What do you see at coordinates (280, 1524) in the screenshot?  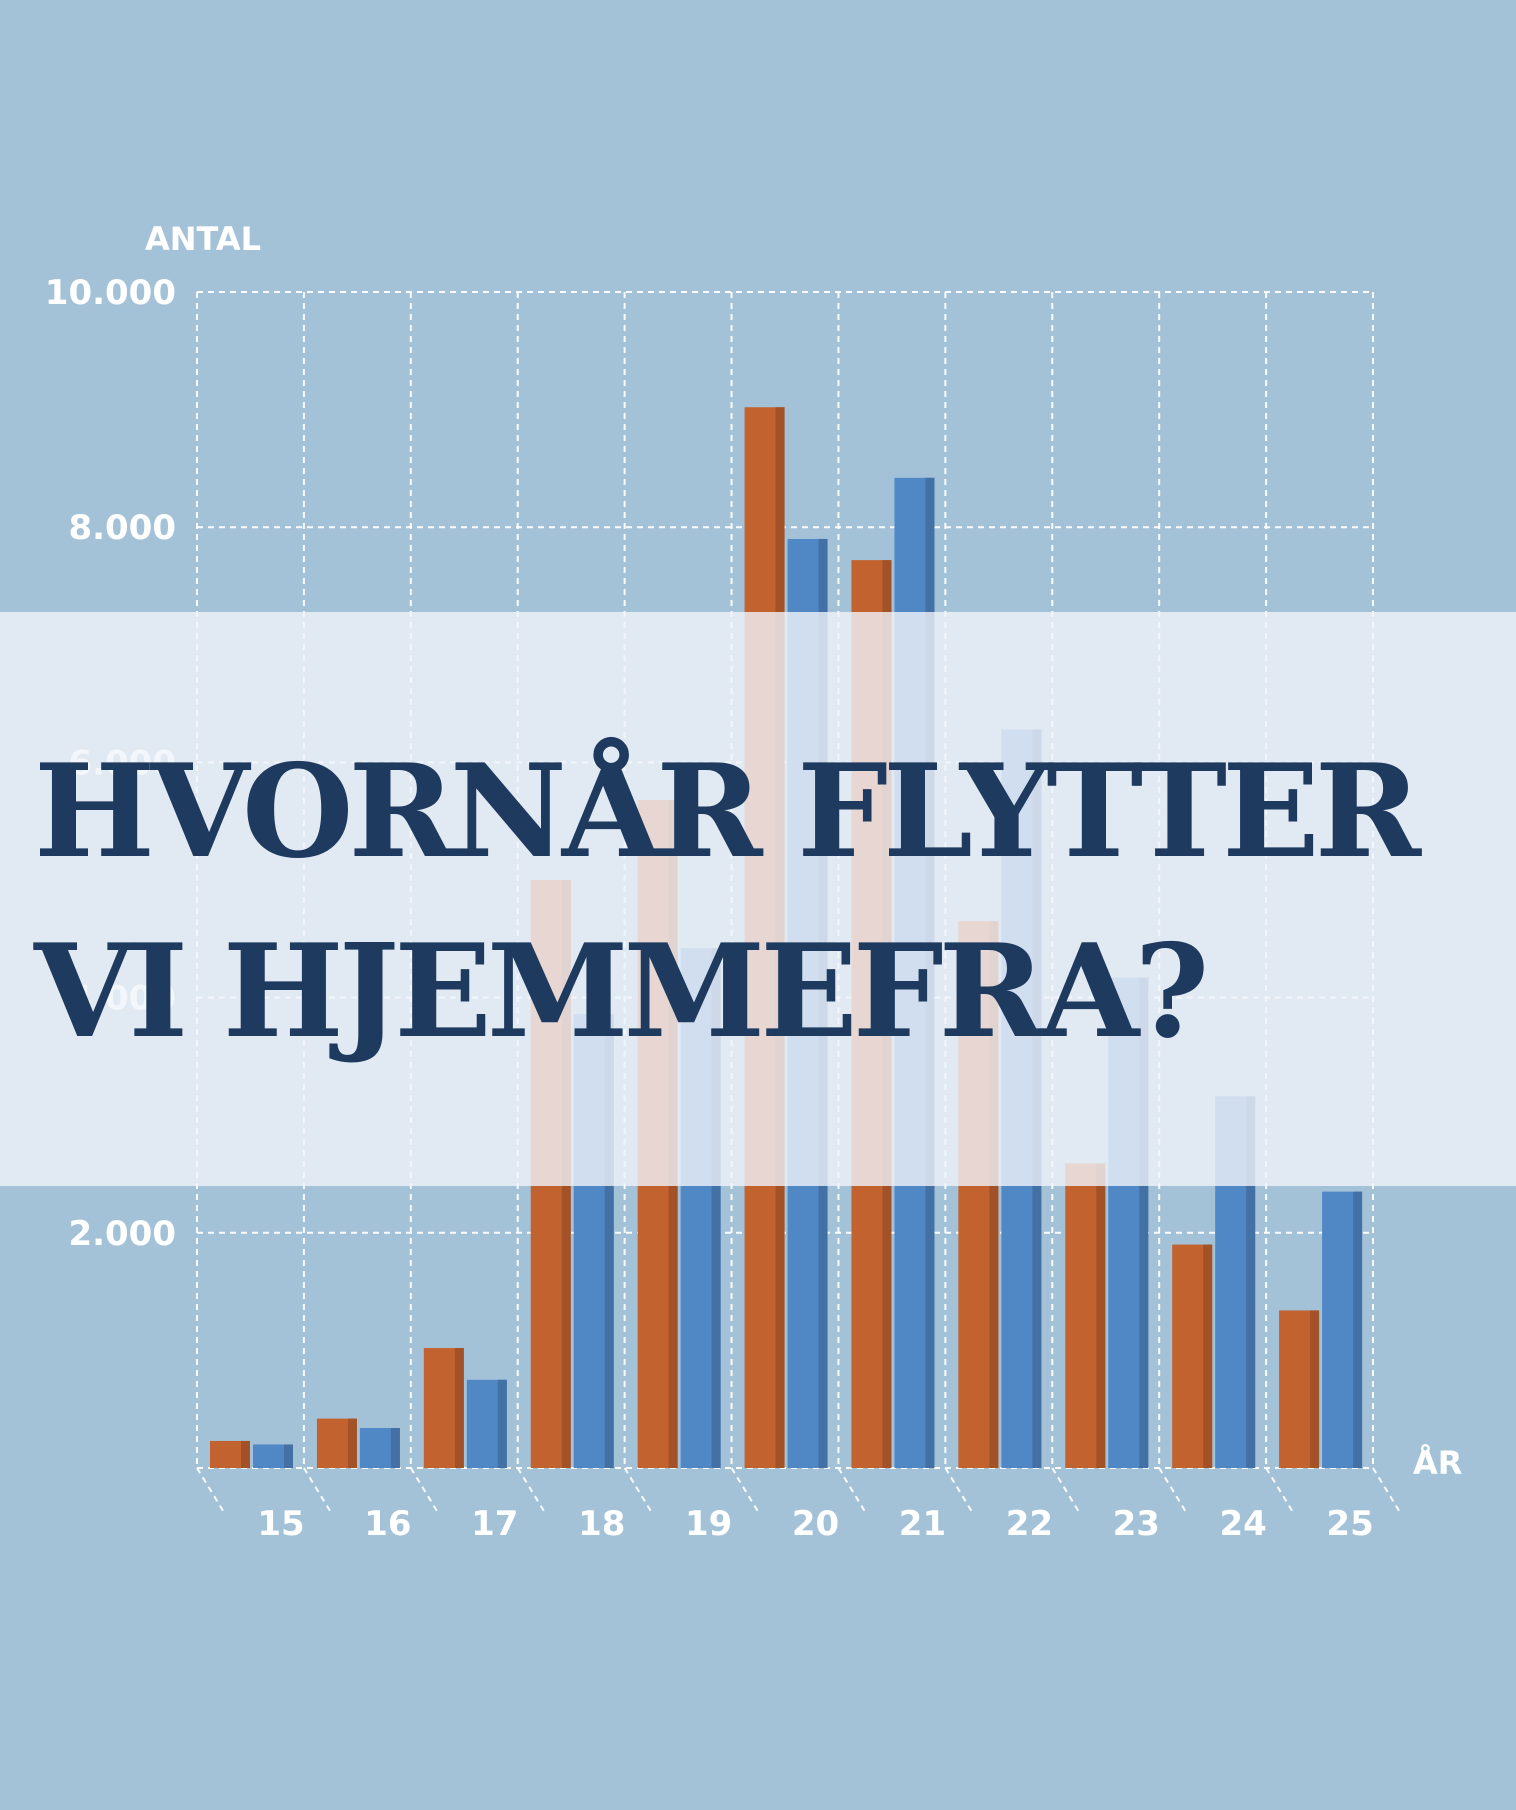 I see `x-tick-label-15: 15` at bounding box center [280, 1524].